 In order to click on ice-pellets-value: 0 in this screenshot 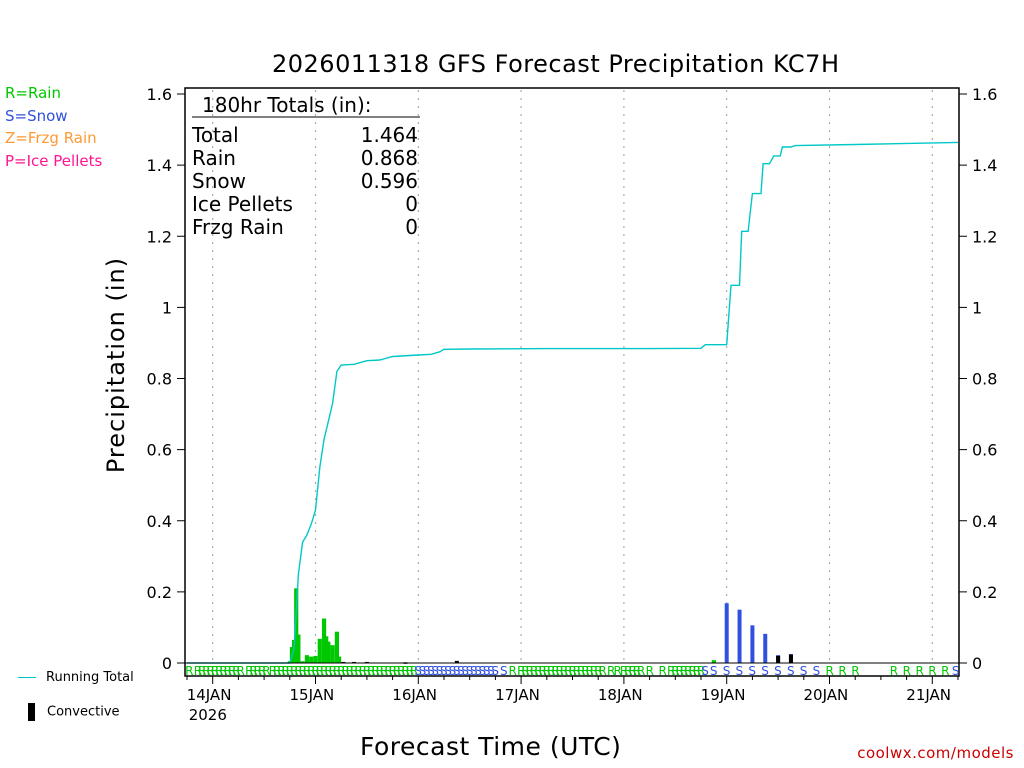, I will do `click(411, 204)`.